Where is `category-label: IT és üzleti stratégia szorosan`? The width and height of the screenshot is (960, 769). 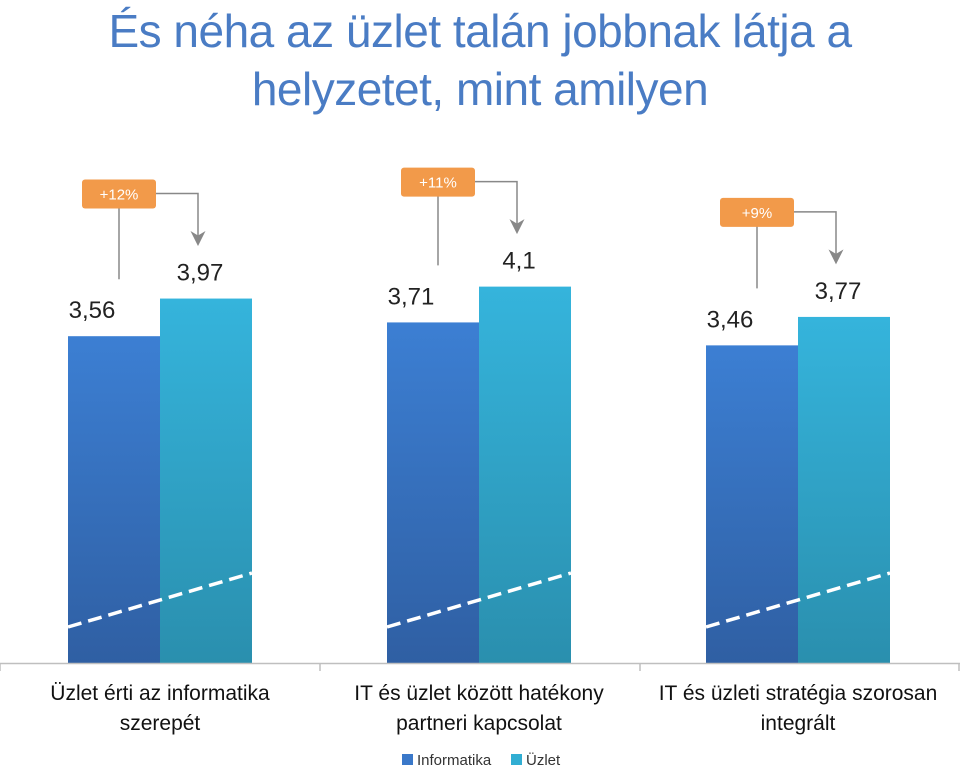 category-label: IT és üzleti stratégia szorosan is located at coordinates (798, 693).